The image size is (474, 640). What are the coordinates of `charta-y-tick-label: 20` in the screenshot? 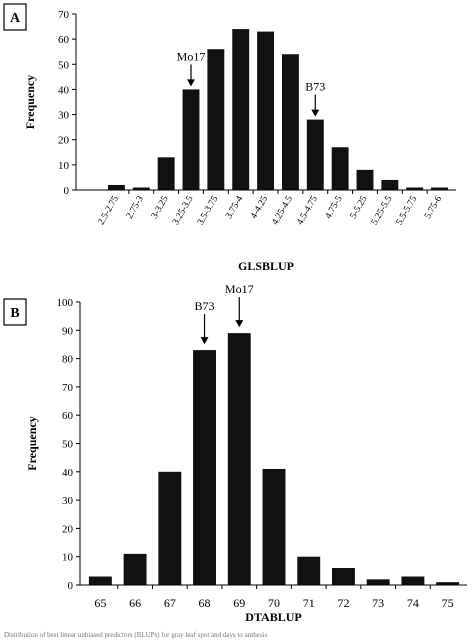 It's located at (64, 141).